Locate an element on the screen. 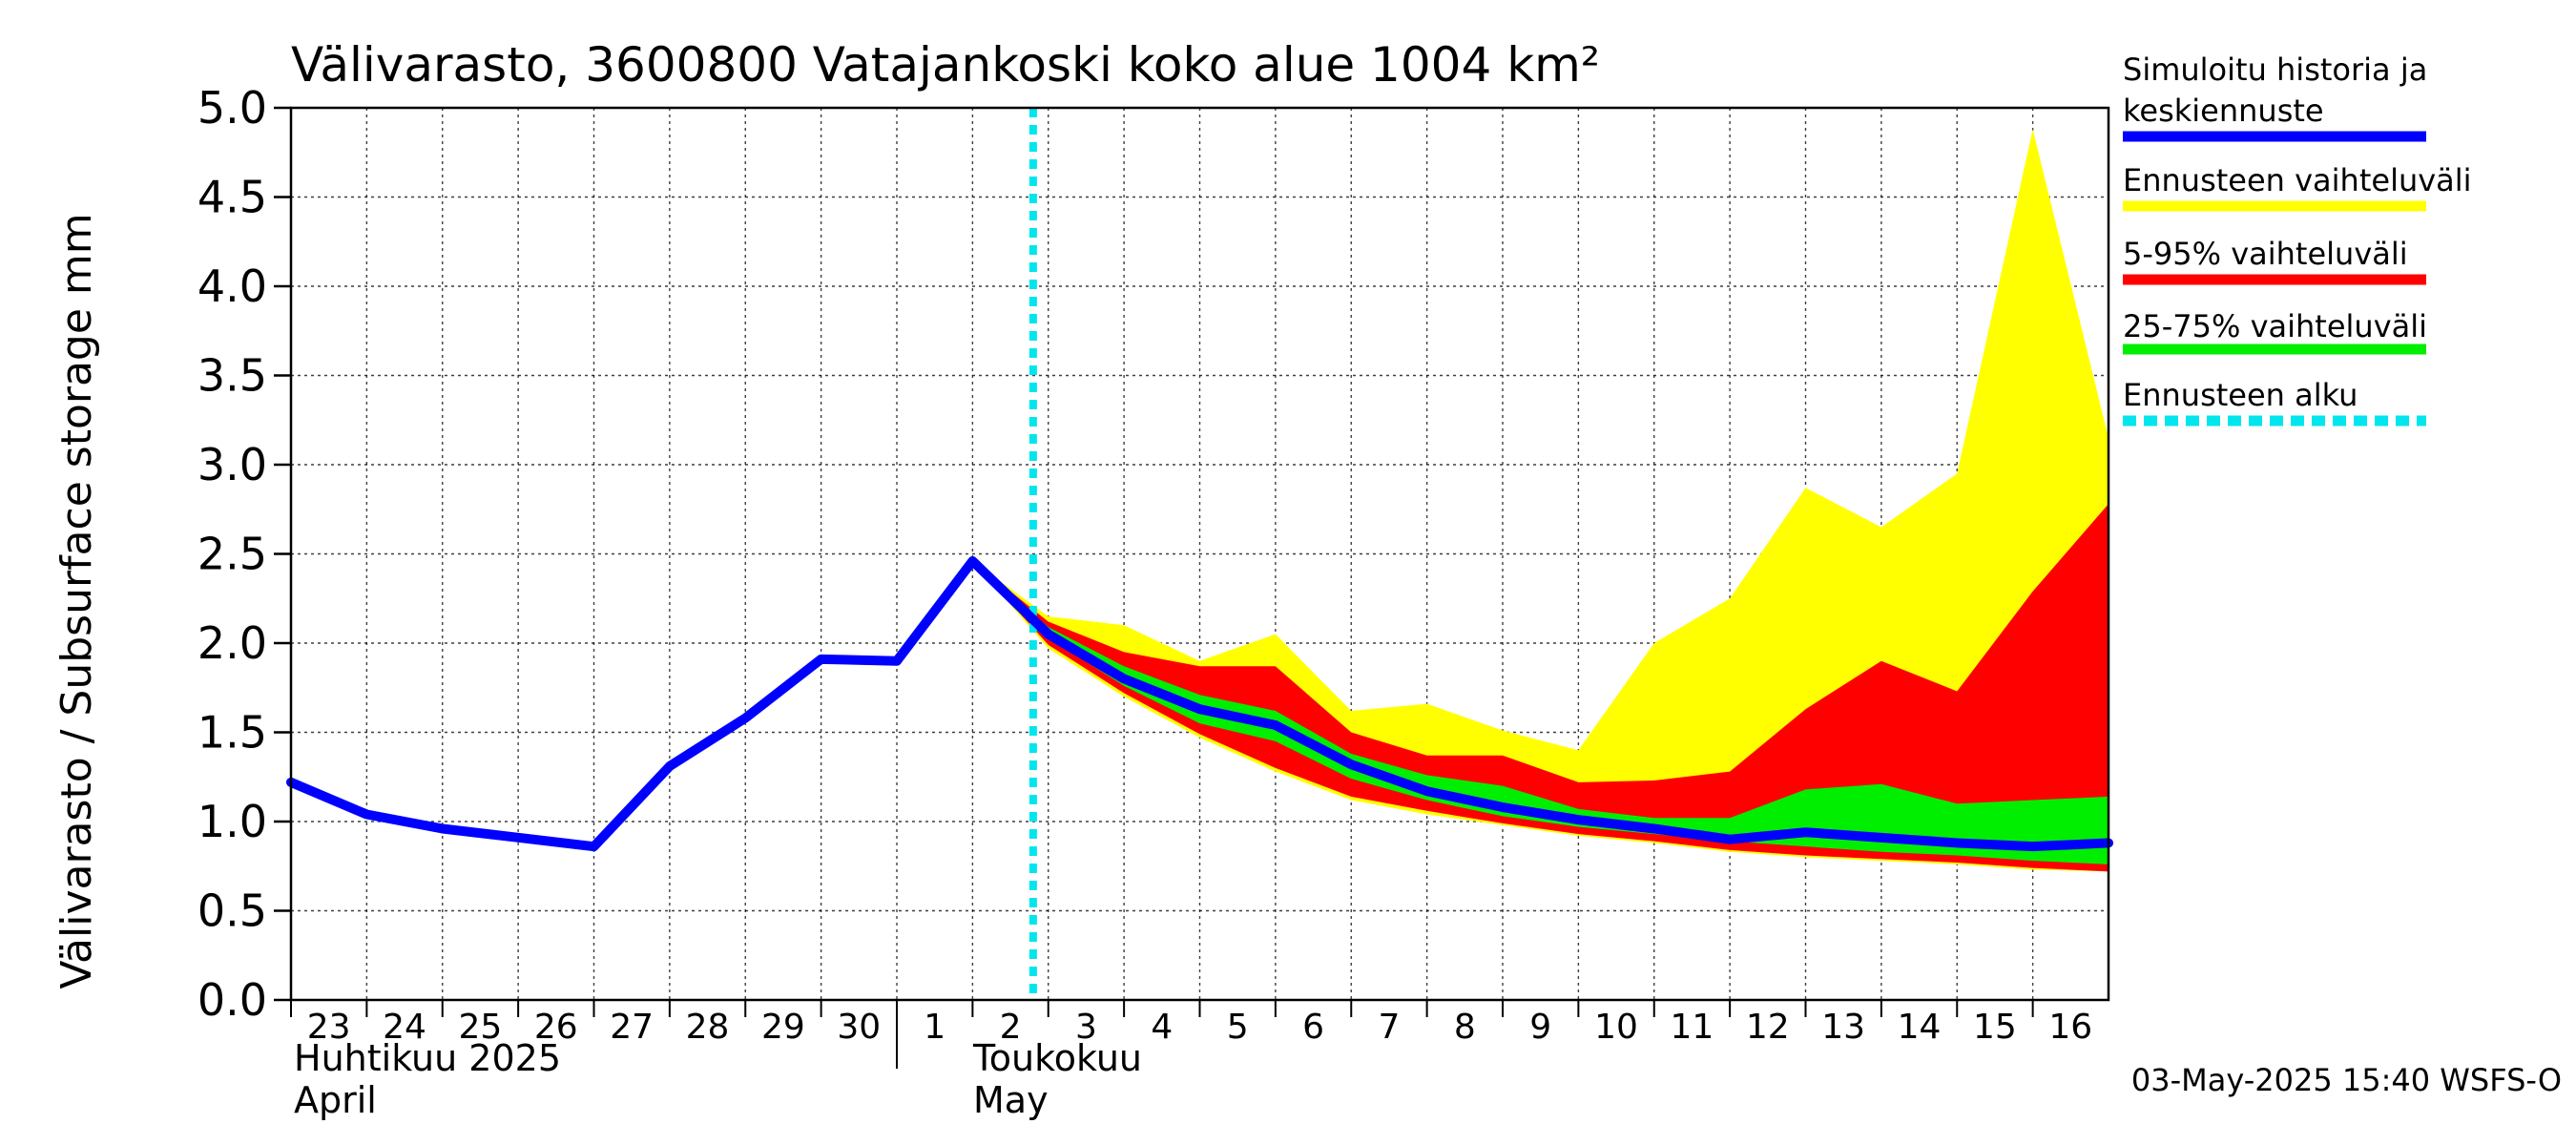  x-tick-label: 4 is located at coordinates (1162, 1027).